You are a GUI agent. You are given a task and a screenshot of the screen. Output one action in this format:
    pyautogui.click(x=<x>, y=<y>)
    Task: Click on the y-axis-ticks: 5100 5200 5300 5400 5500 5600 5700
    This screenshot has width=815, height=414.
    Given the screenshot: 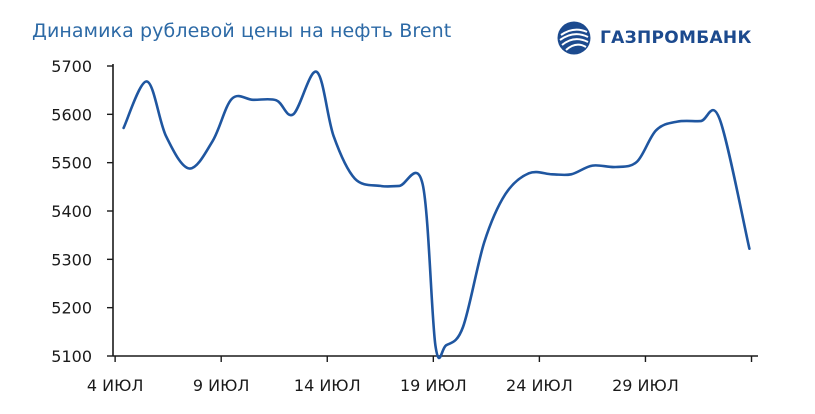 What is the action you would take?
    pyautogui.click(x=82, y=211)
    